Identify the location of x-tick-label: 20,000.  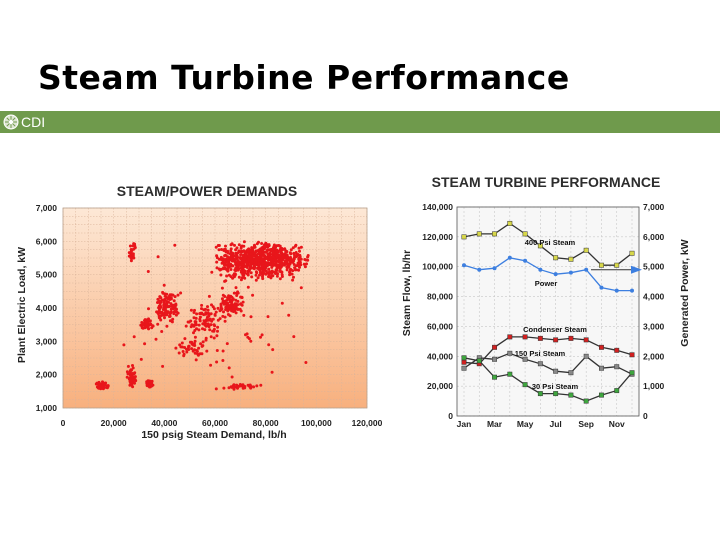
(114, 423).